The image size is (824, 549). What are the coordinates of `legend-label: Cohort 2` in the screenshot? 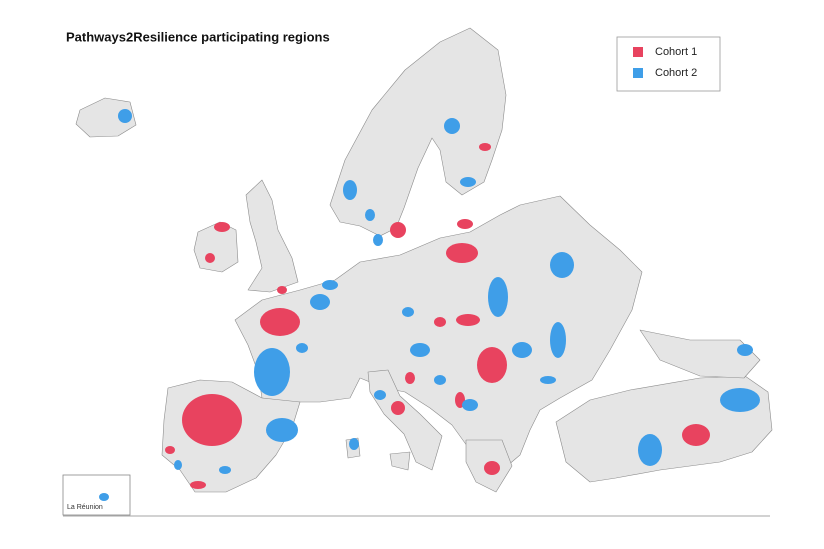 It's located at (676, 73).